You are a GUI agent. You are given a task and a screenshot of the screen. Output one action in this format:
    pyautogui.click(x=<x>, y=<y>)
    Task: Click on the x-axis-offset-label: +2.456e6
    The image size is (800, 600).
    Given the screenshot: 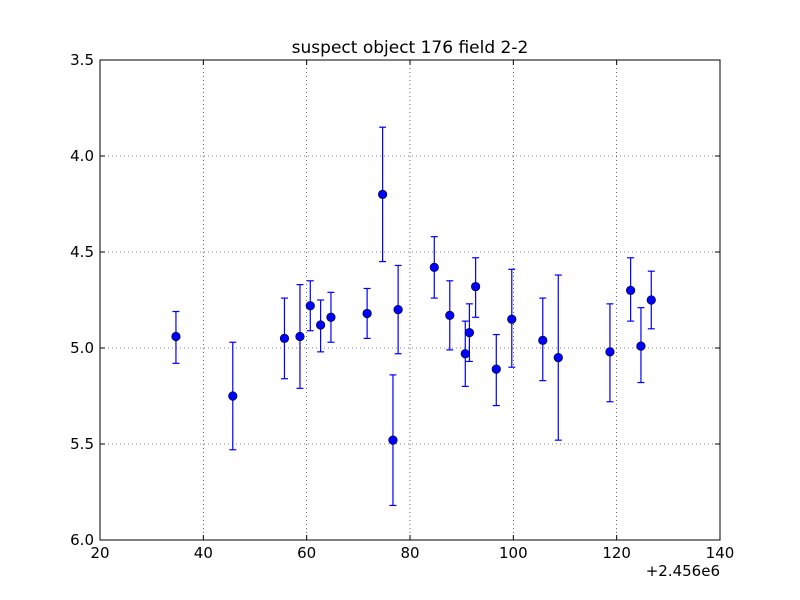 What is the action you would take?
    pyautogui.click(x=683, y=571)
    